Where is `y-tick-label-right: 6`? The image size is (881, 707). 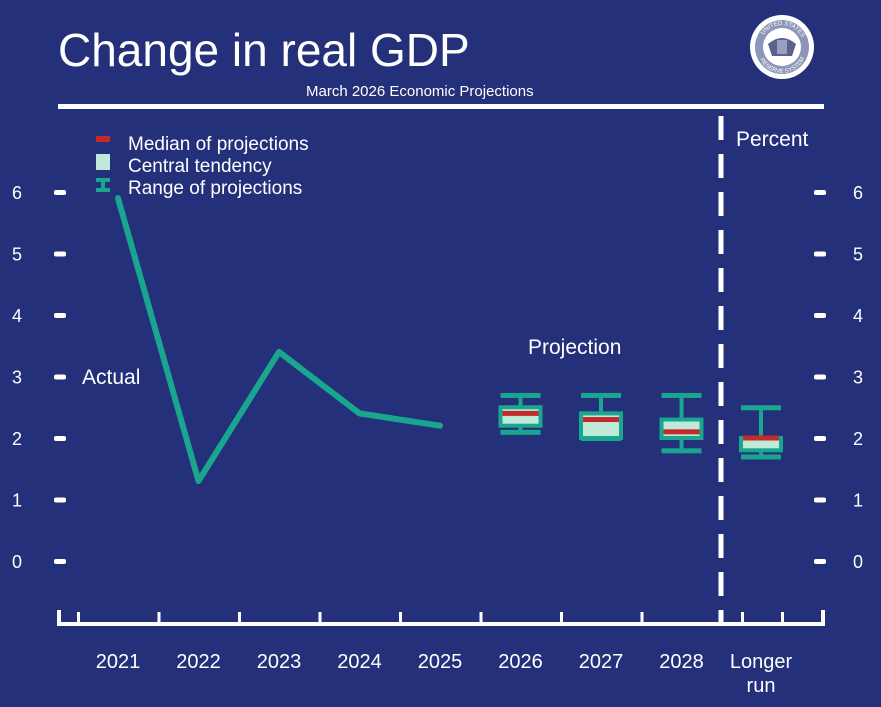
y-tick-label-right: 6 is located at coordinates (858, 193).